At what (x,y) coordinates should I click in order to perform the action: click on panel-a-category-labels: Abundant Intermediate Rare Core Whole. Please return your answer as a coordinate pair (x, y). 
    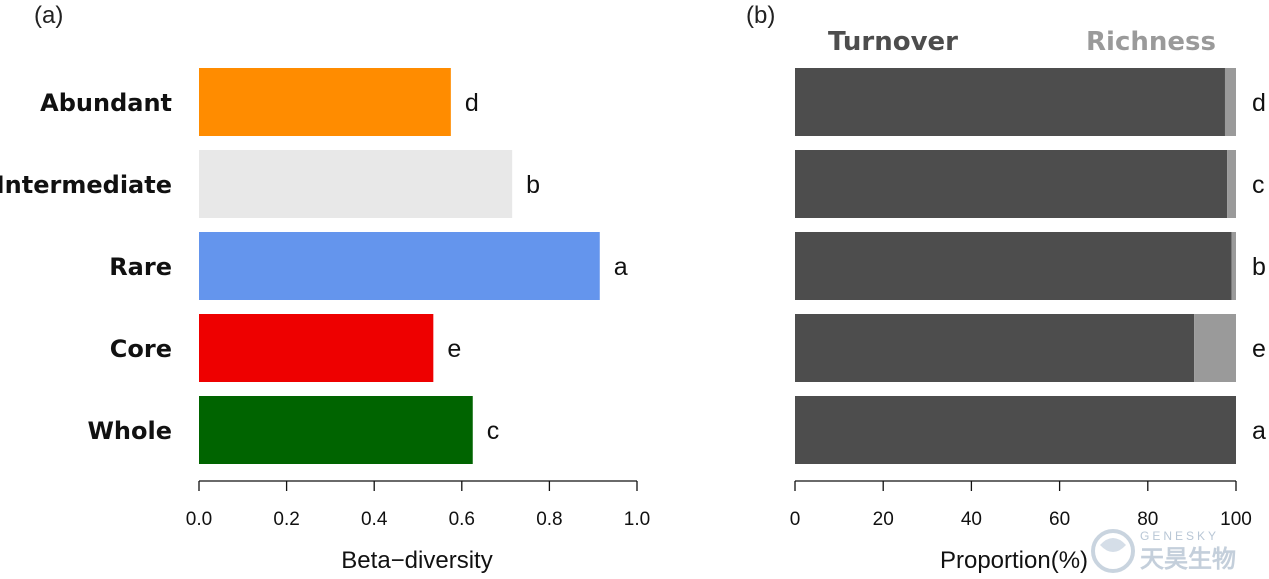
    Looking at the image, I should click on (86, 267).